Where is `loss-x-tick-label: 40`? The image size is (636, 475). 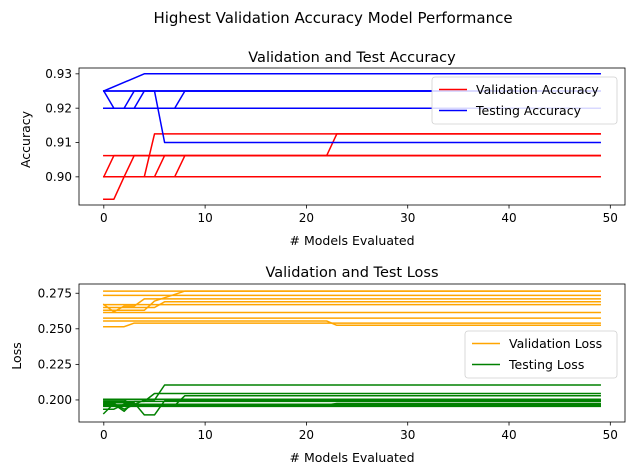 loss-x-tick-label: 40 is located at coordinates (508, 435).